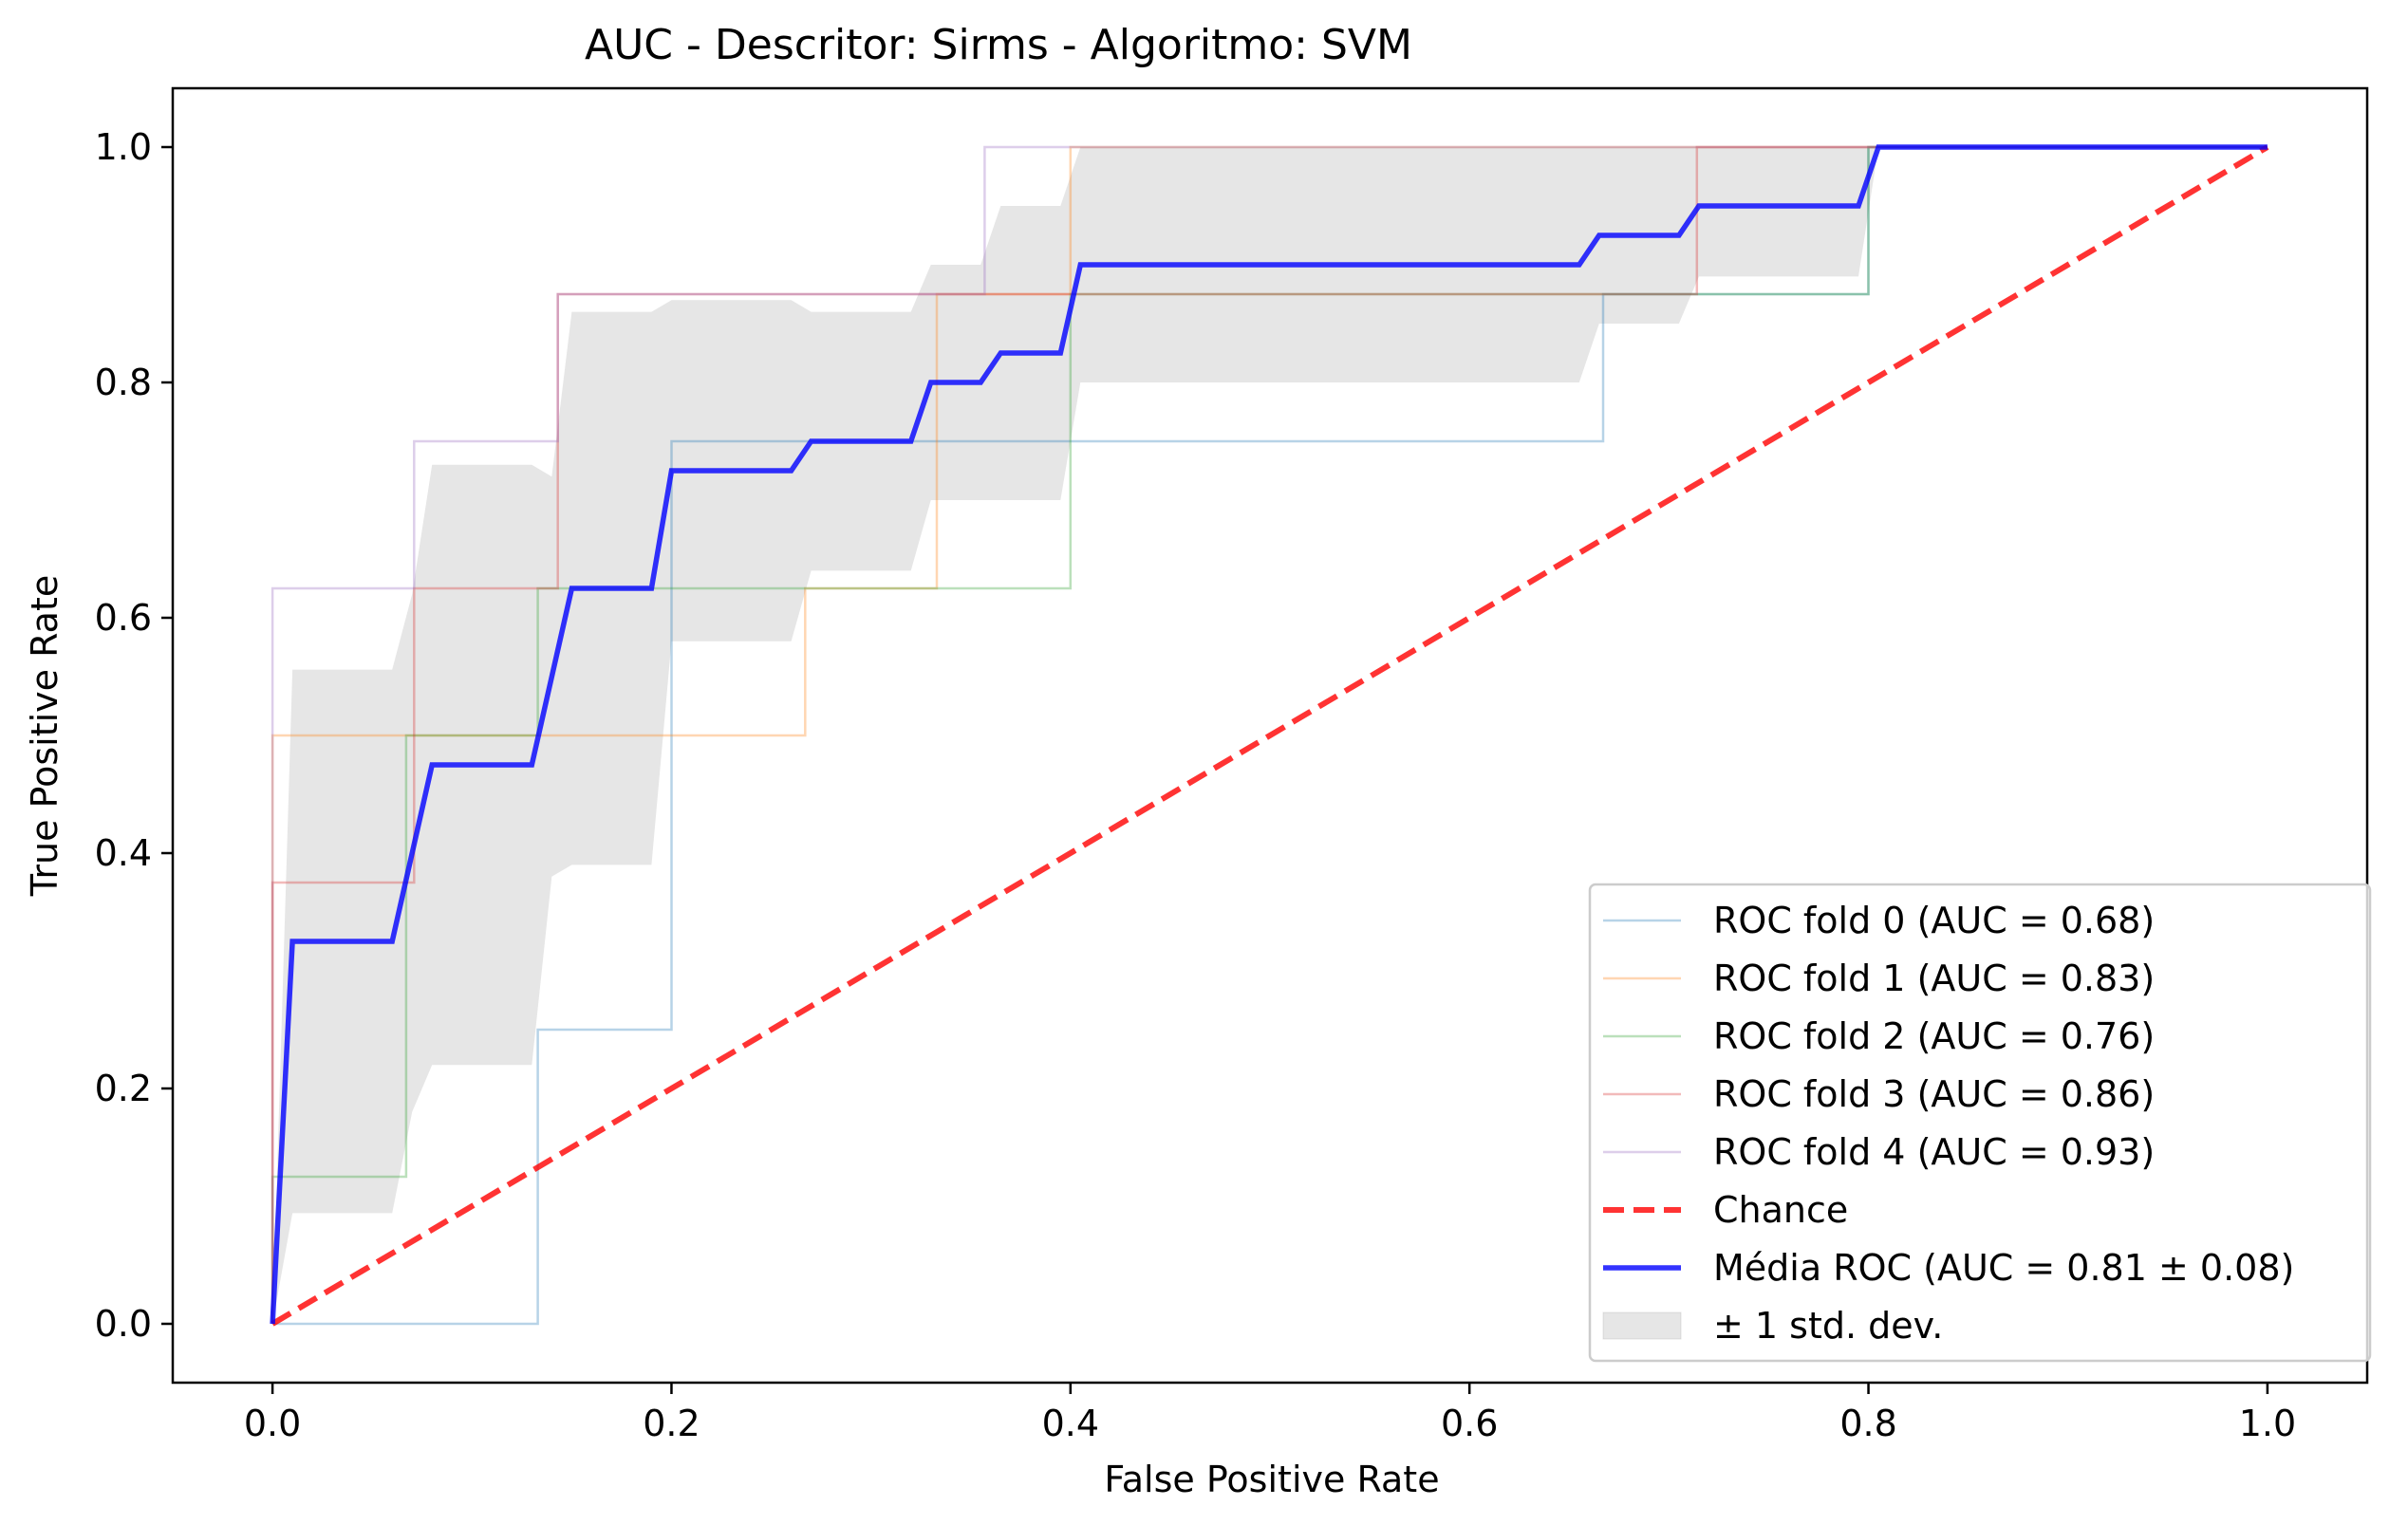 This screenshot has height=1525, width=2408. Describe the element at coordinates (1469, 1423) in the screenshot. I see `x-tick-label: 0.6` at that location.